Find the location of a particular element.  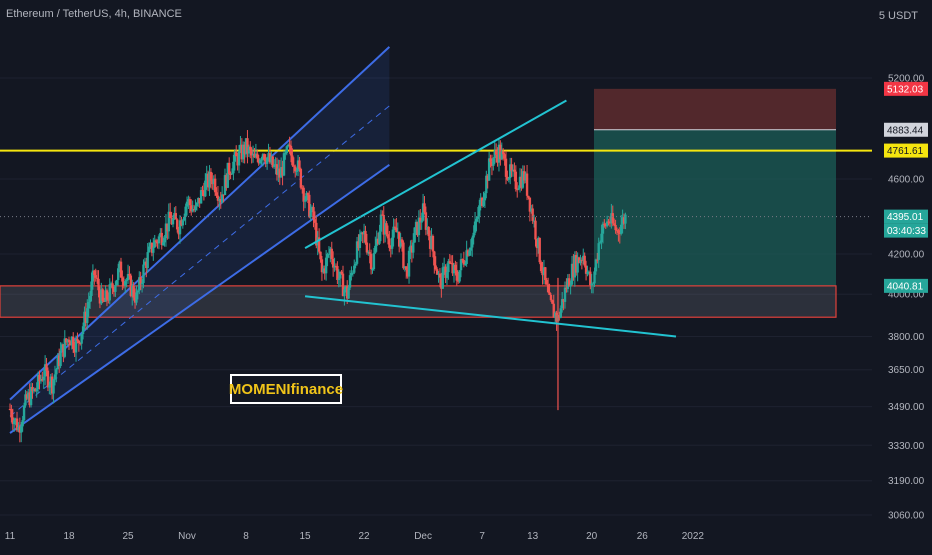

x-tick-label: 20 is located at coordinates (592, 536).